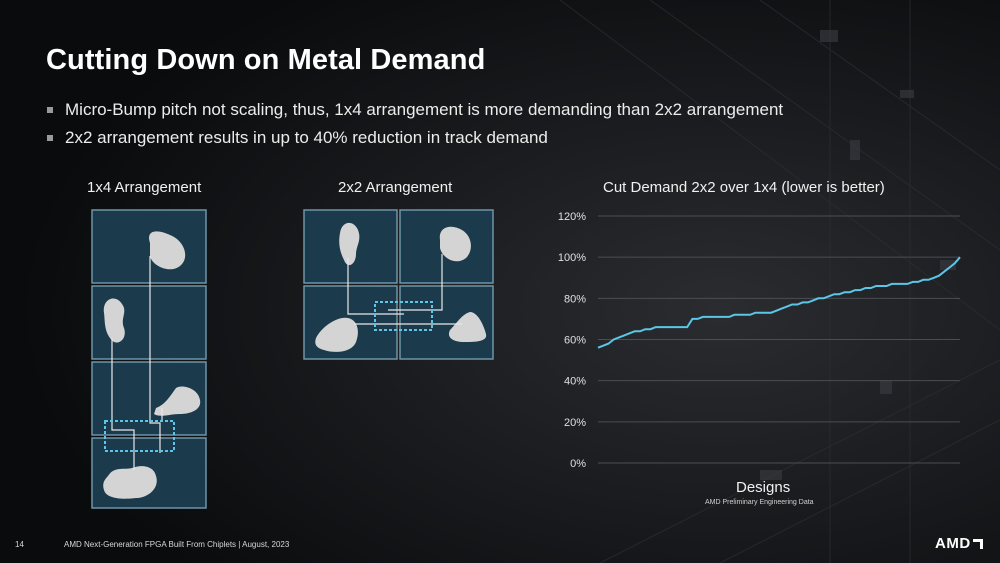 The width and height of the screenshot is (1000, 563). Describe the element at coordinates (977, 543) in the screenshot. I see `amd-arrow-icon` at that location.